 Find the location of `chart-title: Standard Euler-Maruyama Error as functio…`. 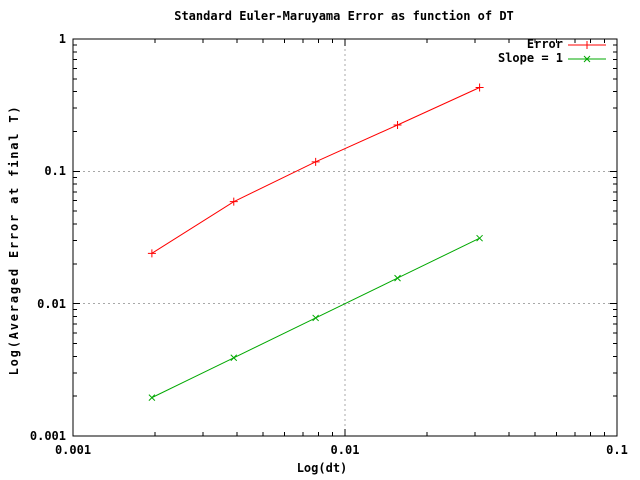

chart-title: Standard Euler-Maruyama Error as functio… is located at coordinates (344, 16).